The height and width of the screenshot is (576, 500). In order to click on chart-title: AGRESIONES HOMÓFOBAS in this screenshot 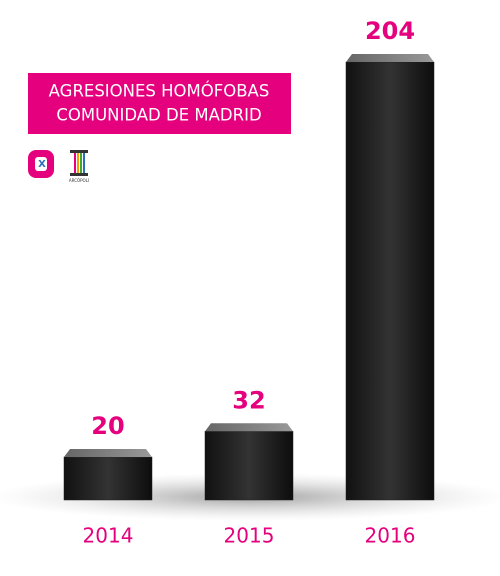, I will do `click(159, 91)`.